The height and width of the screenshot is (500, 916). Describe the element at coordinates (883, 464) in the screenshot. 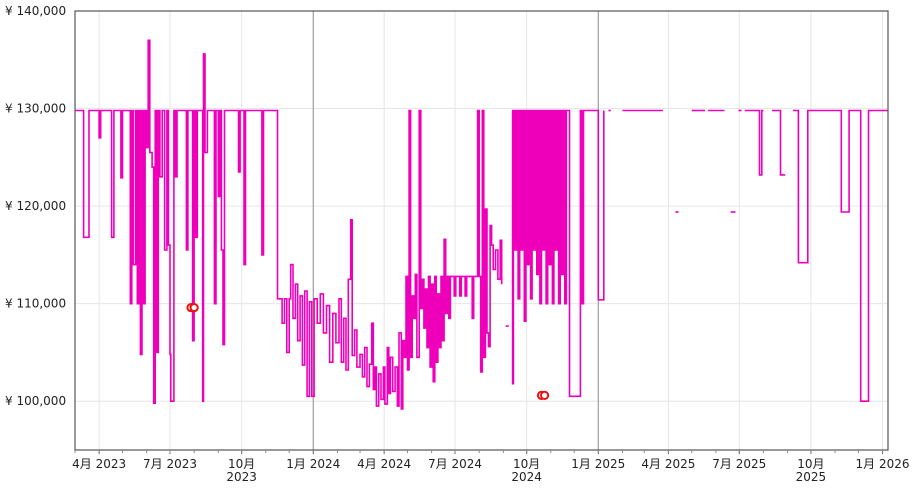

I see `x-tick-label: 1月 2026` at that location.